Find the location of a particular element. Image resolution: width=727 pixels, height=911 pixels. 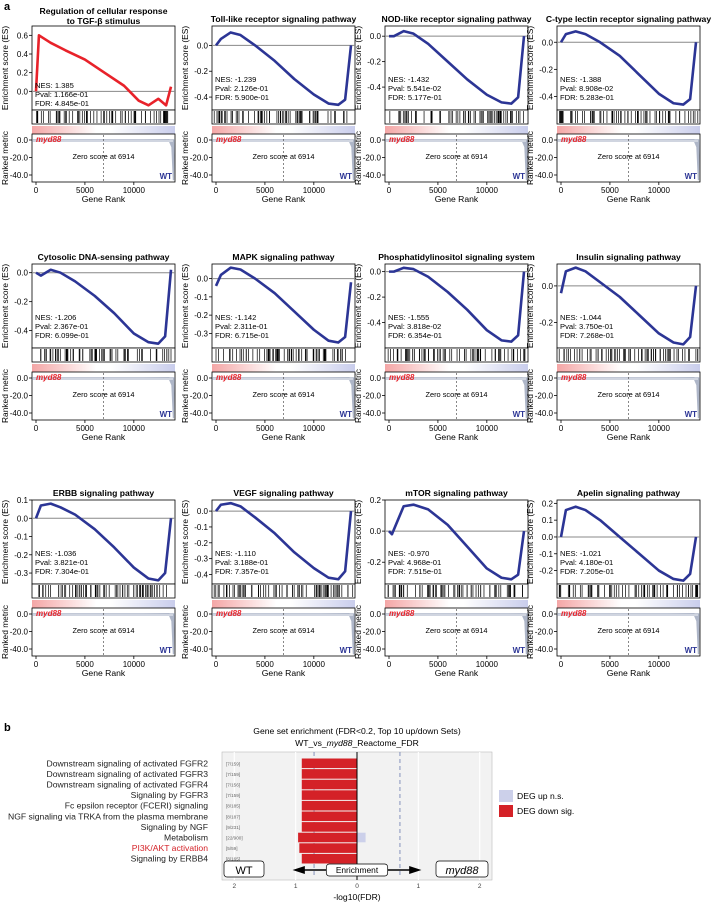

arrow-left-head is located at coordinates (298, 870).